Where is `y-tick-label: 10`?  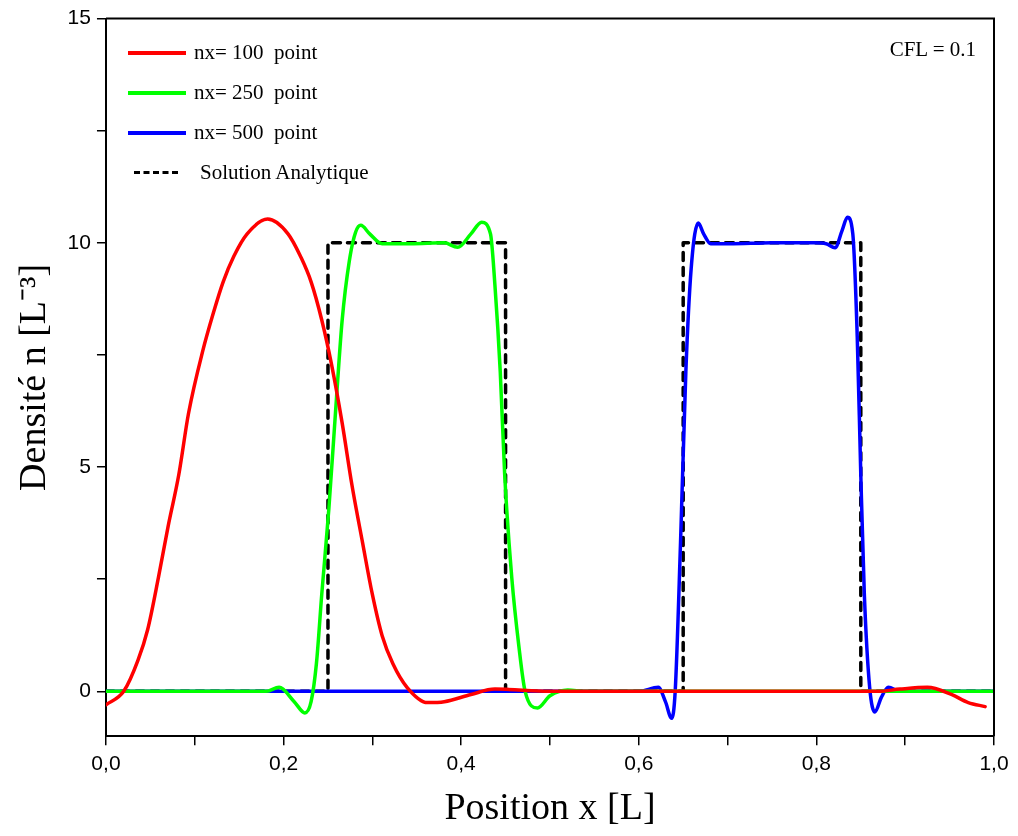
y-tick-label: 10 is located at coordinates (79, 241).